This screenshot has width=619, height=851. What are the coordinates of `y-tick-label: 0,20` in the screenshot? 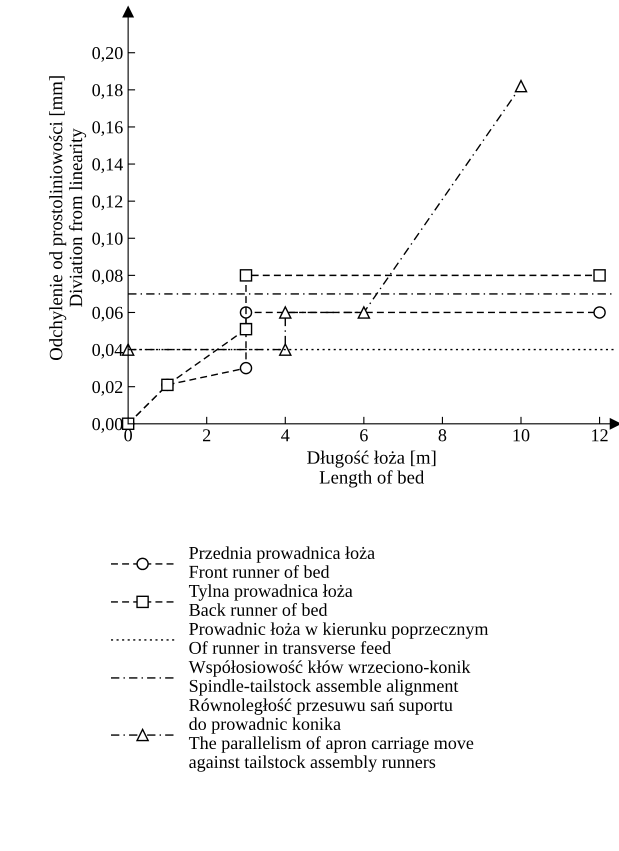 It's located at (107, 54).